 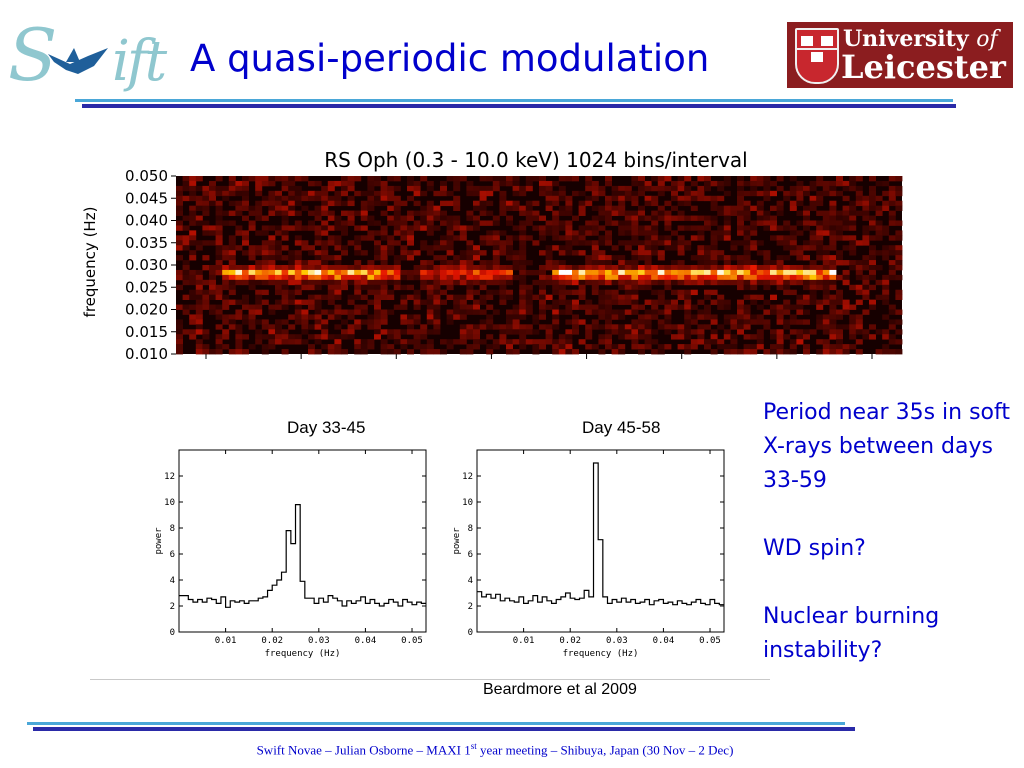 I want to click on power-series-line, so click(x=600, y=534).